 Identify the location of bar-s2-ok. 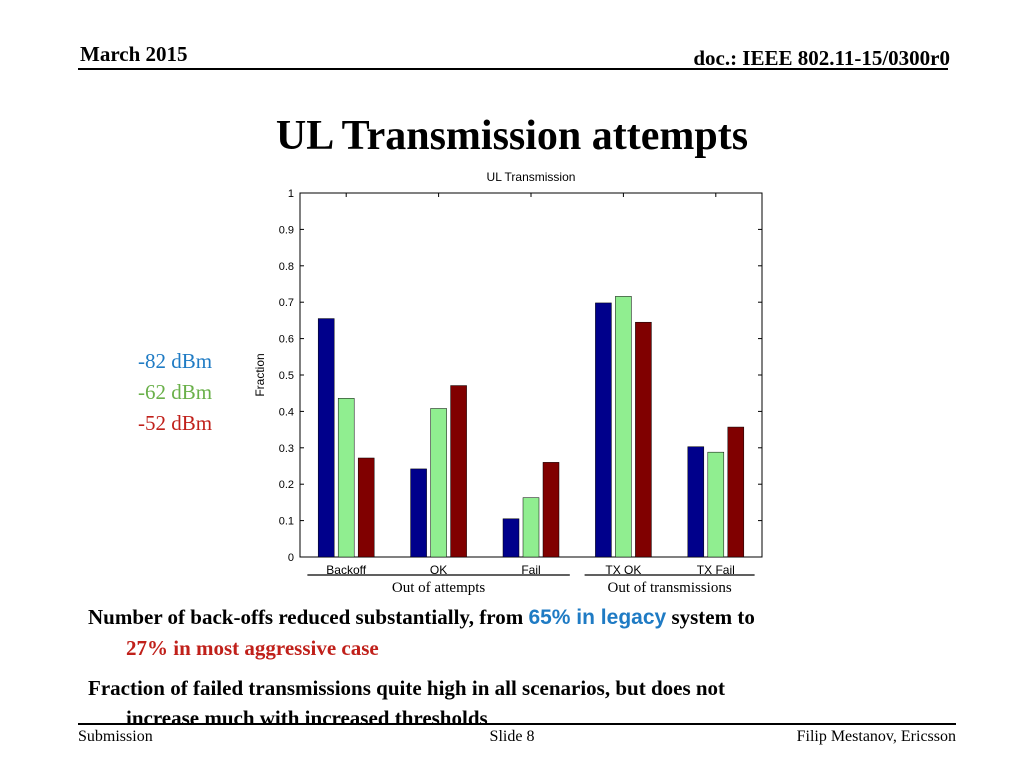
(458, 471).